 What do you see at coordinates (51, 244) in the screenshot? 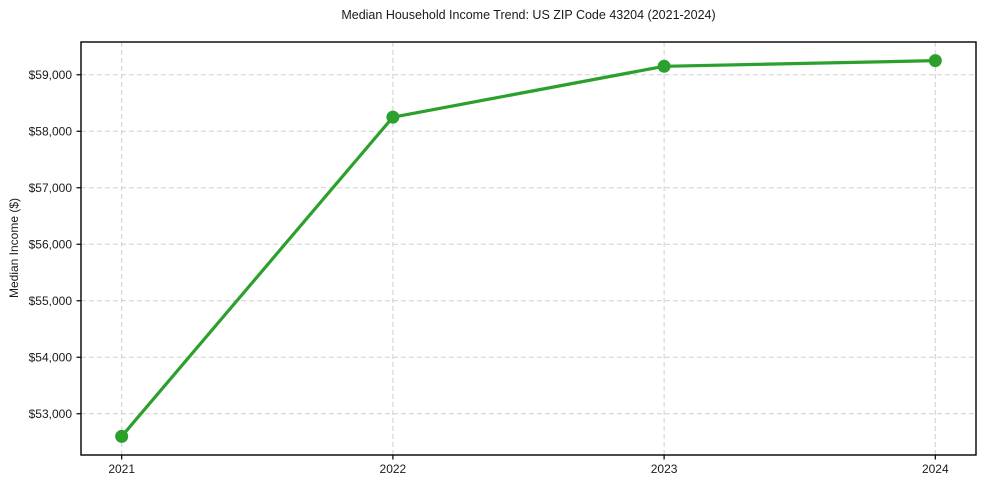
I see `y-tick-label: $56,000` at bounding box center [51, 244].